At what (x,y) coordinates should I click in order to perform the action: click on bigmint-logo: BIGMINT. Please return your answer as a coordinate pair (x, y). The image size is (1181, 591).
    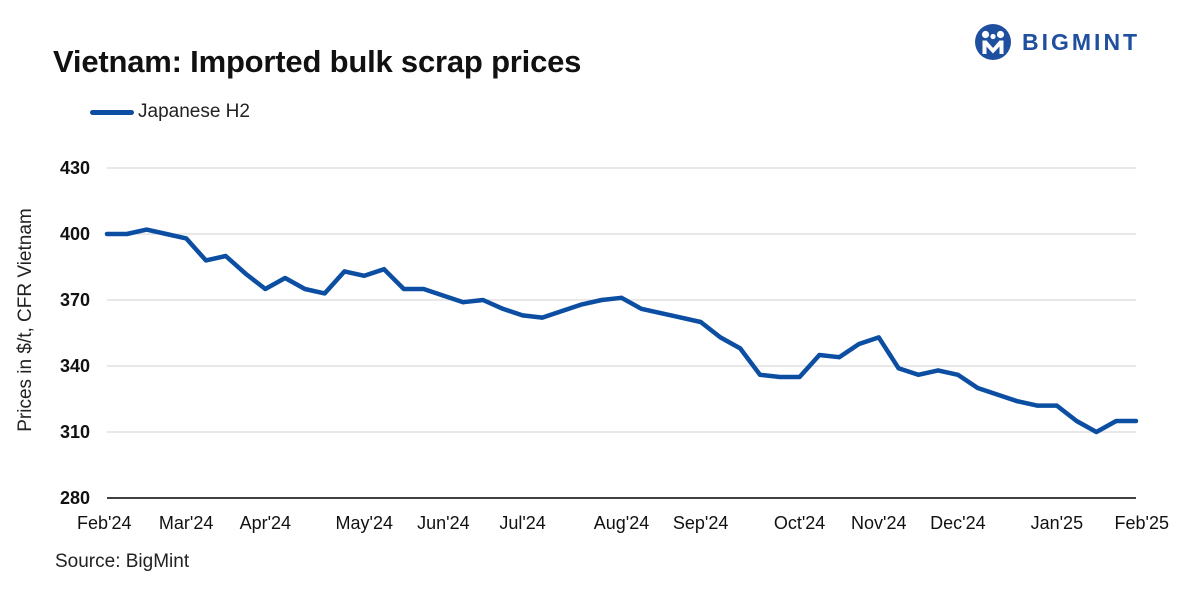
    Looking at the image, I should click on (1057, 42).